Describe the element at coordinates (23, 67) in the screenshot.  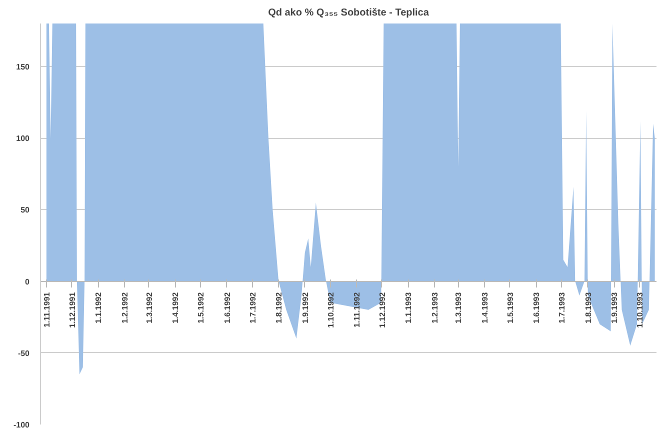
I see `y-tick-label: 150` at that location.